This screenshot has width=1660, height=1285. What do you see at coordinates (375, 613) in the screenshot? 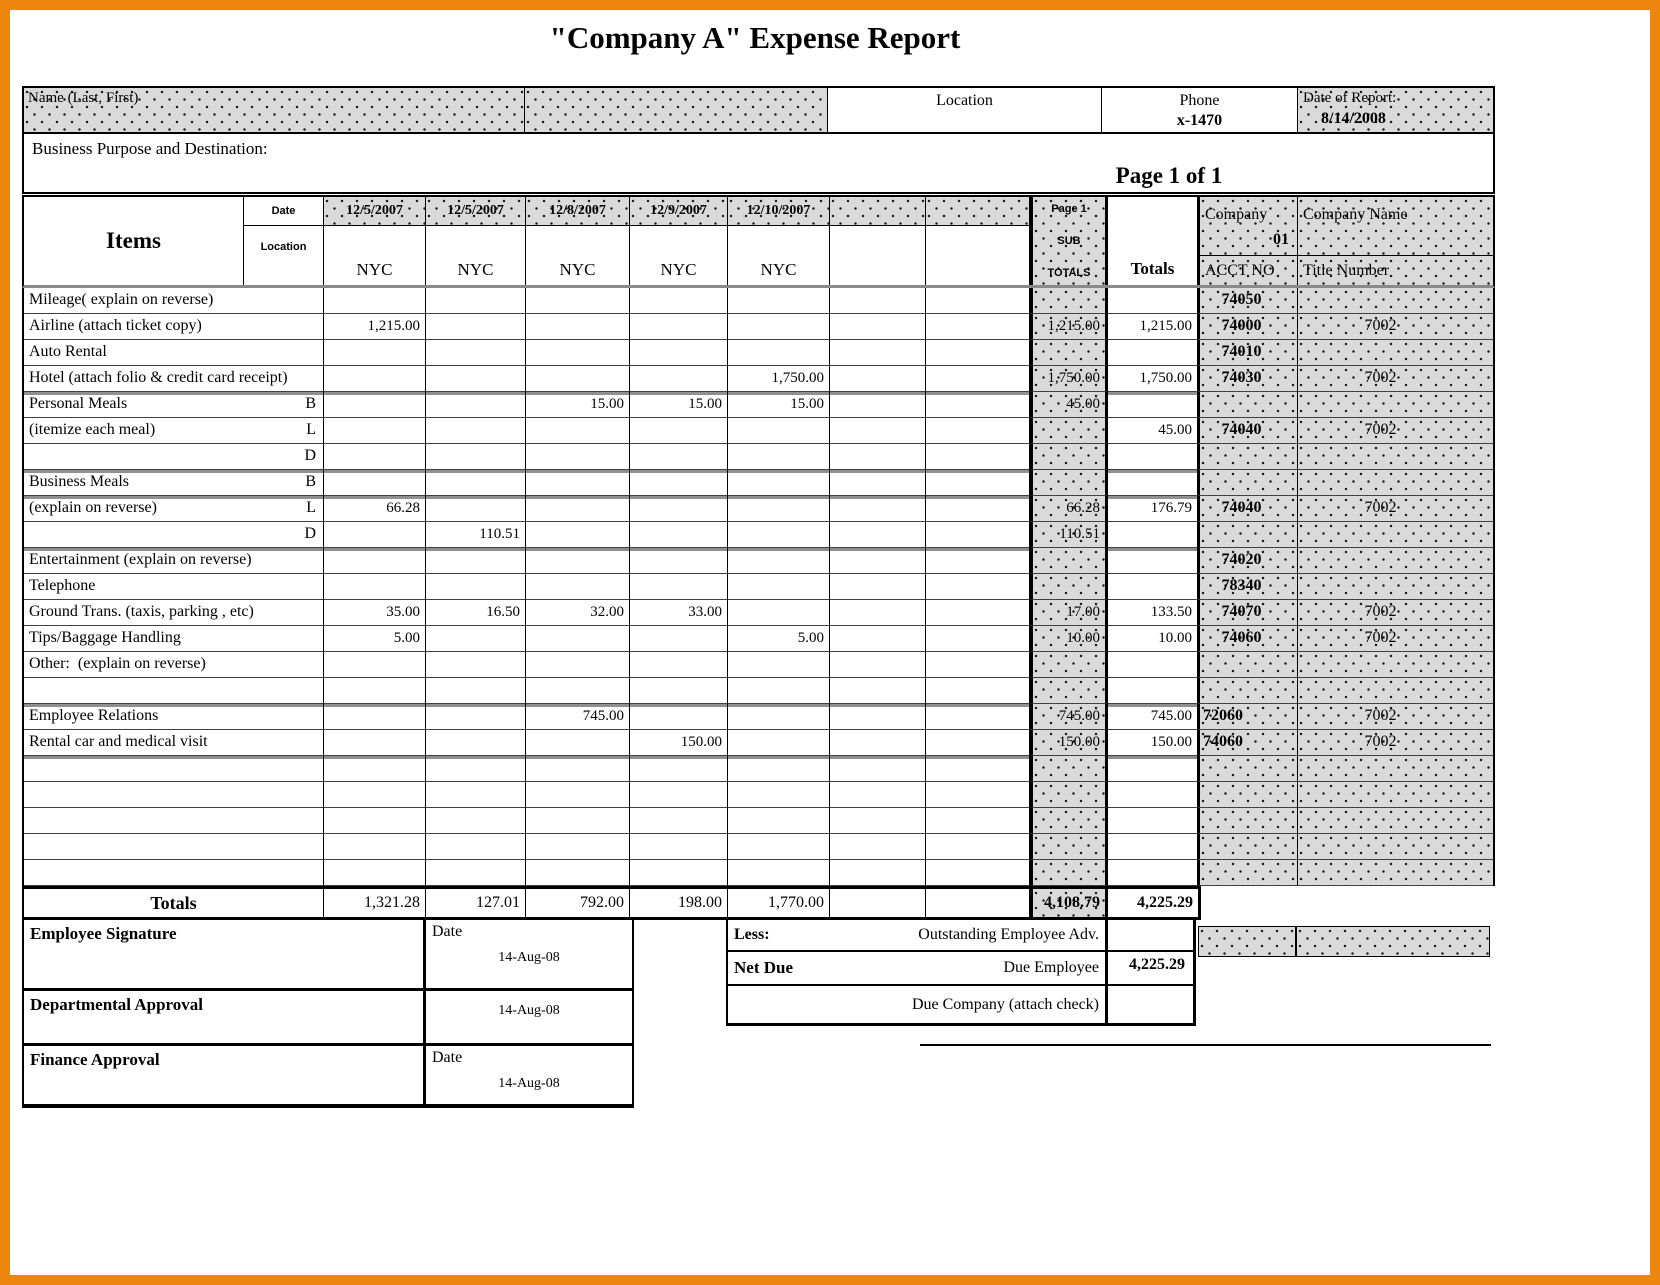
I see `day-amount-cell: 35.00` at bounding box center [375, 613].